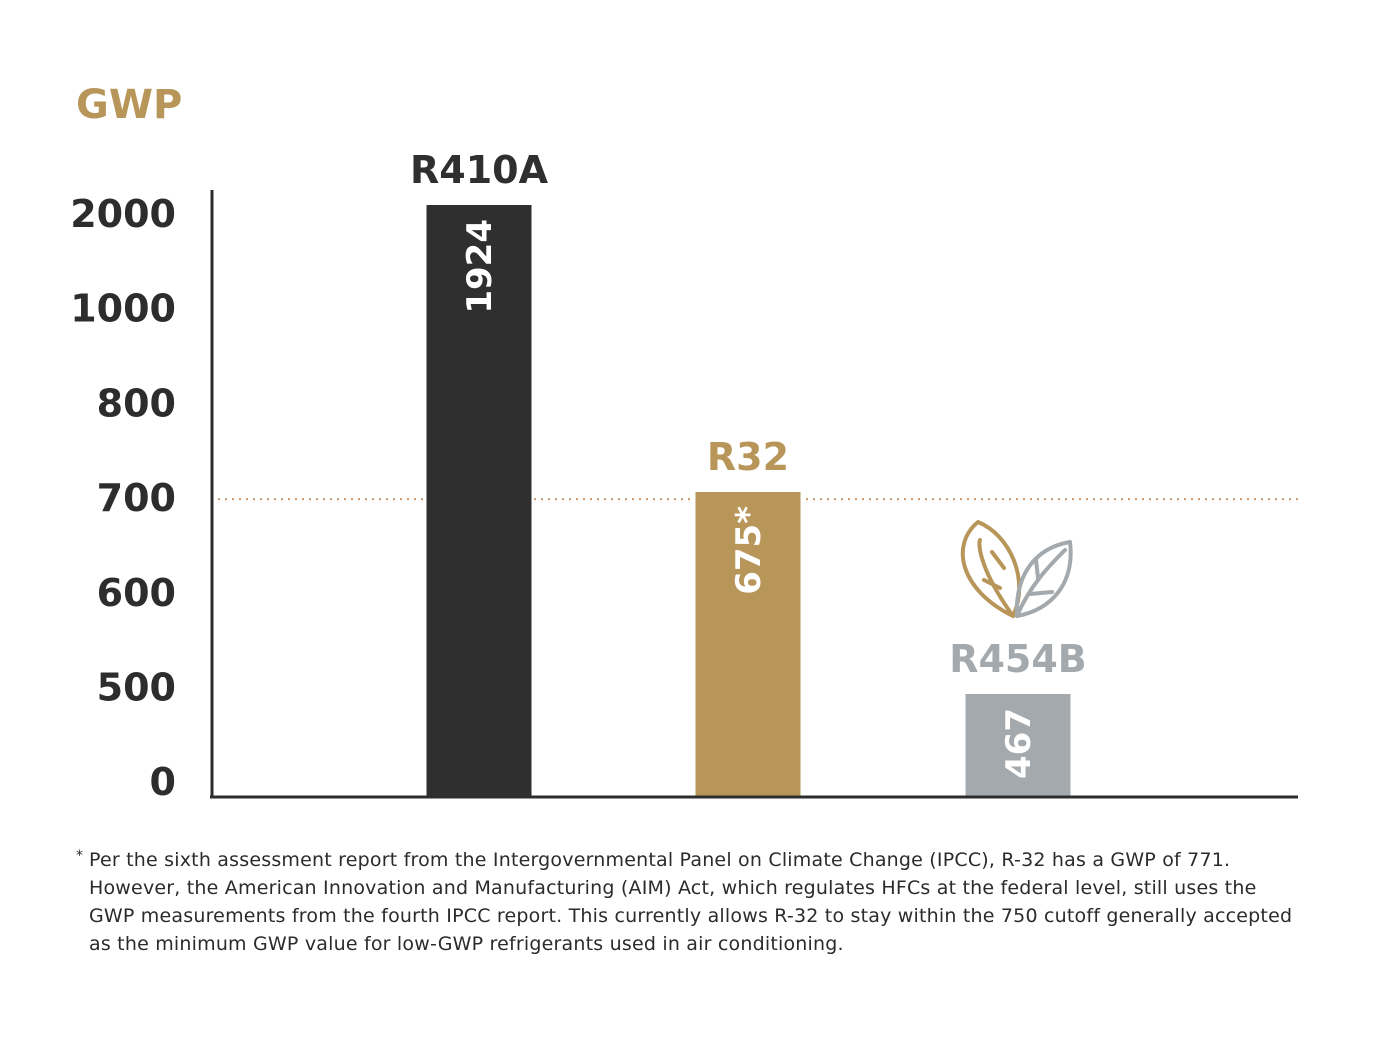 The image size is (1380, 1037). What do you see at coordinates (479, 501) in the screenshot?
I see `bar-r410a` at bounding box center [479, 501].